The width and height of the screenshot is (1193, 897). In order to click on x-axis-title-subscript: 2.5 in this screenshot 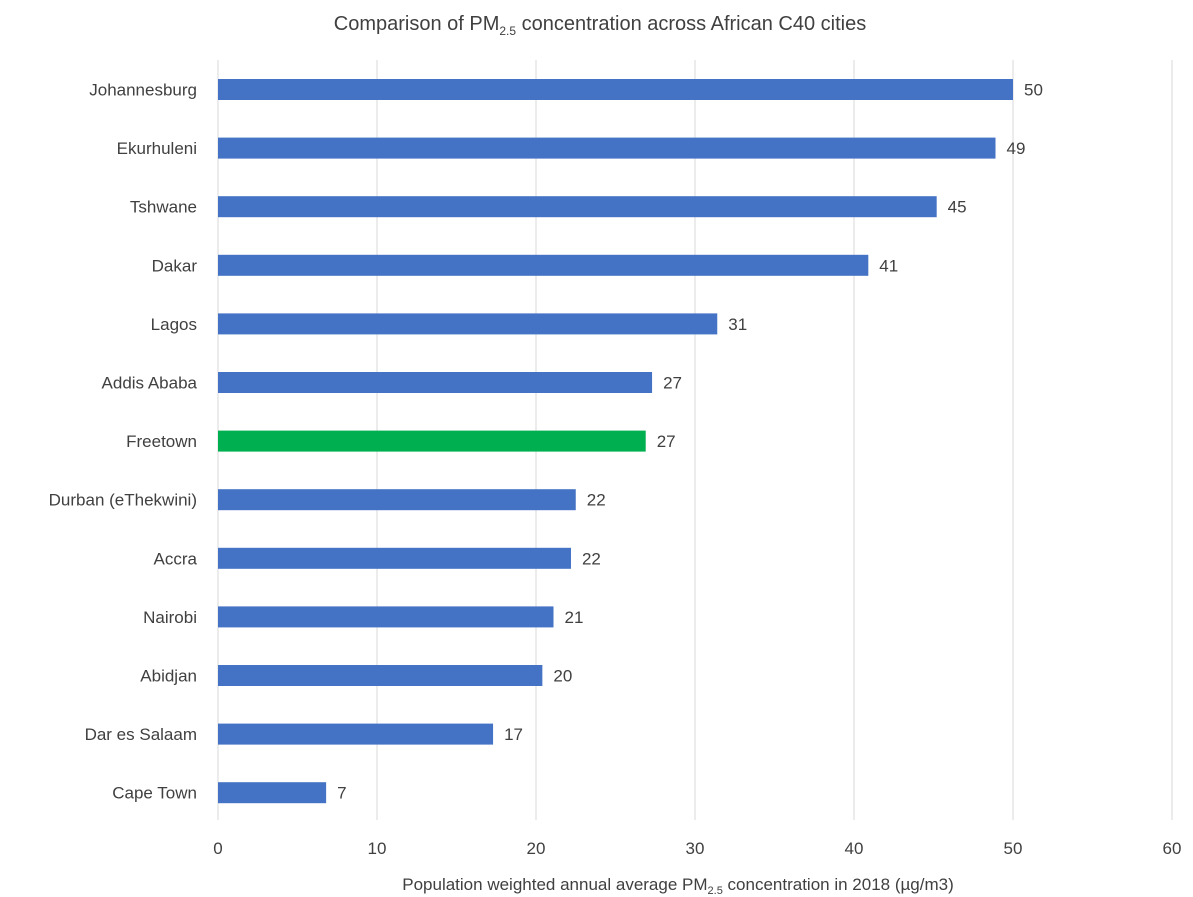, I will do `click(715, 891)`.